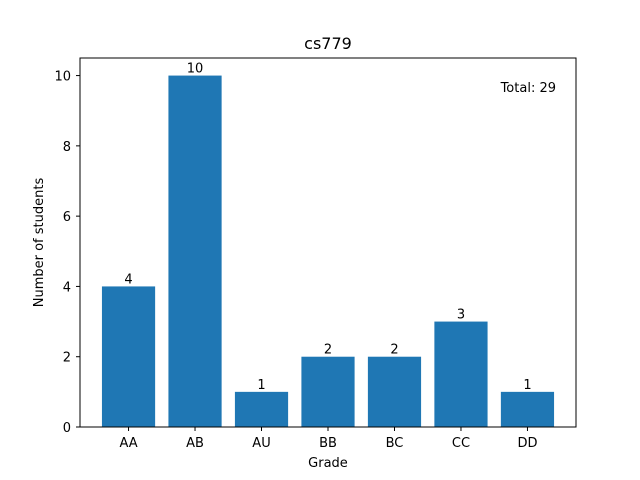 This screenshot has height=480, width=640. Describe the element at coordinates (528, 88) in the screenshot. I see `total-annotation: Total: 29` at that location.